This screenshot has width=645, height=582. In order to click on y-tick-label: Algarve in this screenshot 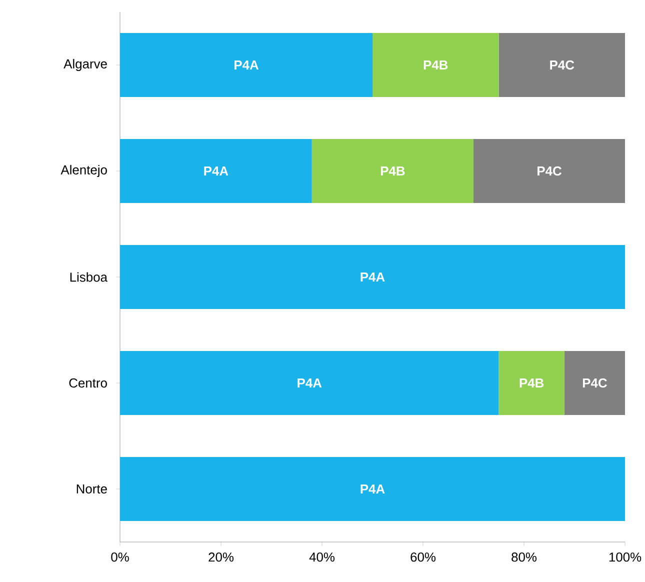, I will do `click(85, 65)`.